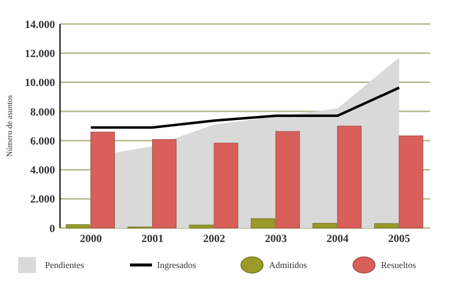 The width and height of the screenshot is (450, 290). What do you see at coordinates (276, 239) in the screenshot?
I see `x-tick-label: 2003` at bounding box center [276, 239].